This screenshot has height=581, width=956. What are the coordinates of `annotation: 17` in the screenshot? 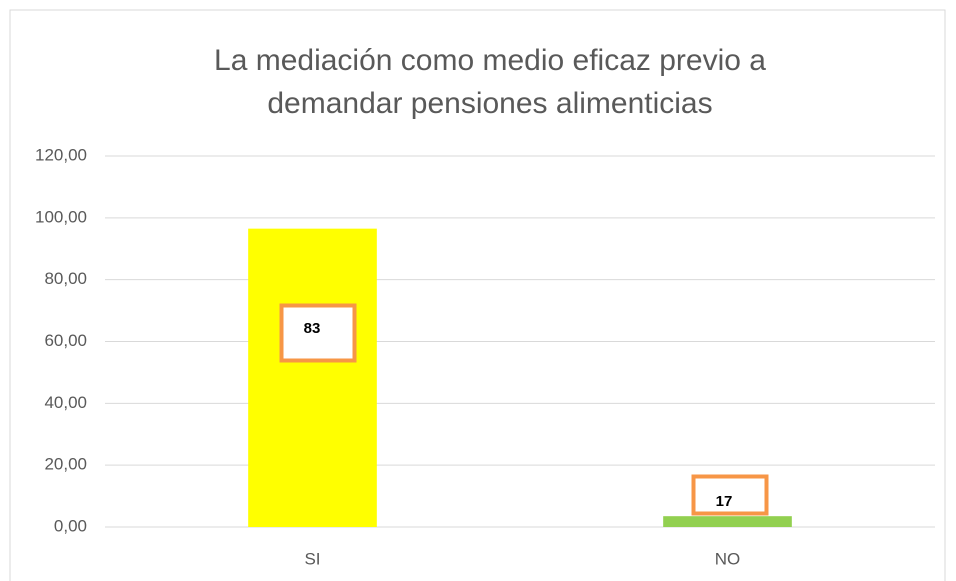 It's located at (724, 501).